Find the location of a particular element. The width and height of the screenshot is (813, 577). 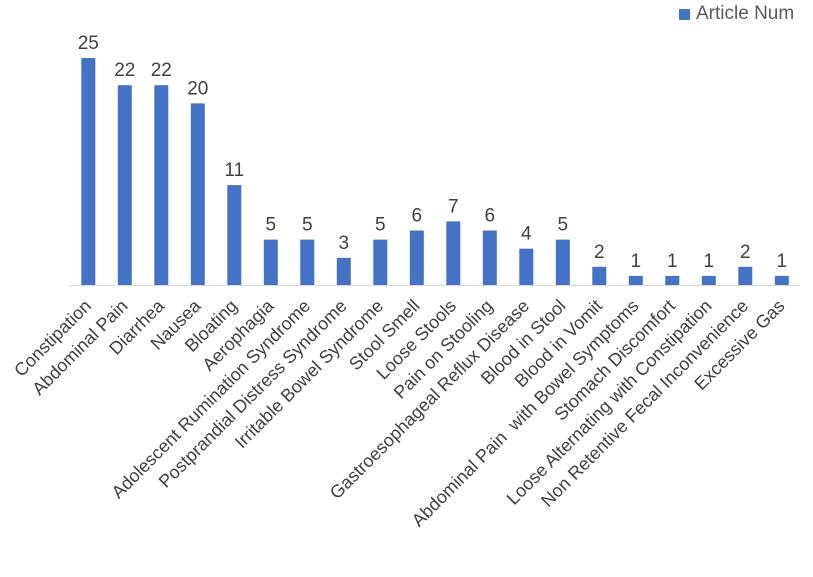

data-label: 7 is located at coordinates (453, 206).